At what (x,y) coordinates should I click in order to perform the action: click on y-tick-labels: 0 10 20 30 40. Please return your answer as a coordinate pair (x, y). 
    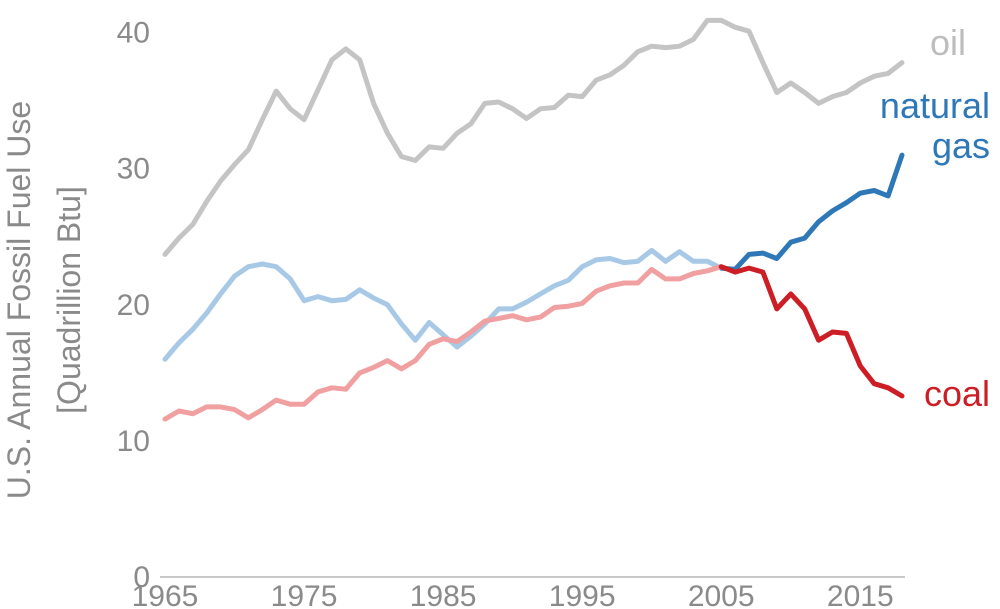
    Looking at the image, I should click on (133, 305).